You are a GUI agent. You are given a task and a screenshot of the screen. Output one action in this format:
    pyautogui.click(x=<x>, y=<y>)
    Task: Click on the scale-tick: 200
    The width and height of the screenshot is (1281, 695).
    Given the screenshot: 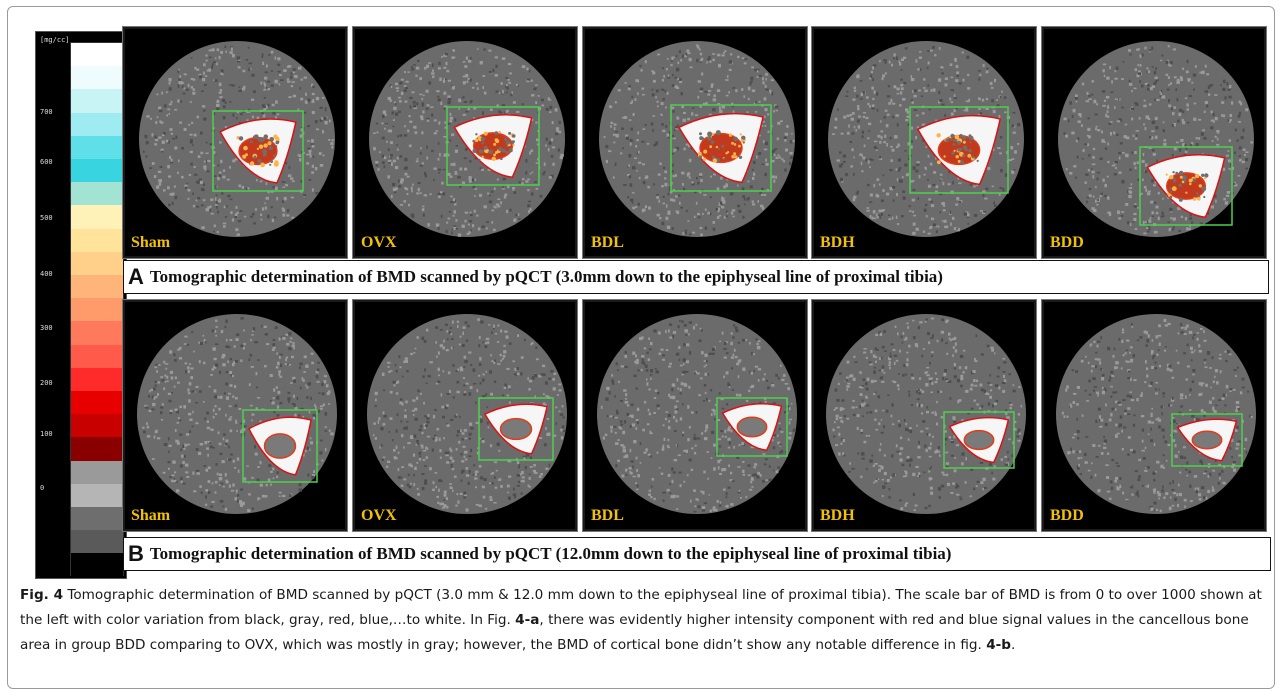 What is the action you would take?
    pyautogui.click(x=46, y=383)
    